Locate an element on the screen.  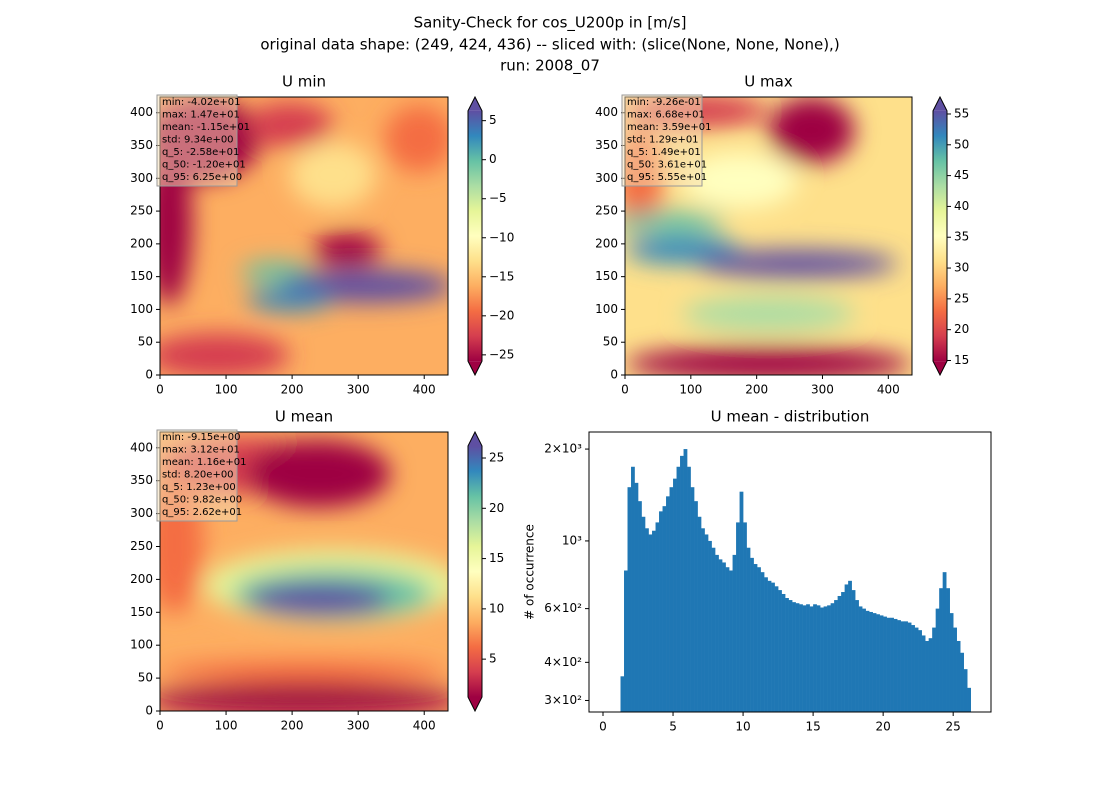
suptitle: run: 2008_07 is located at coordinates (550, 66).